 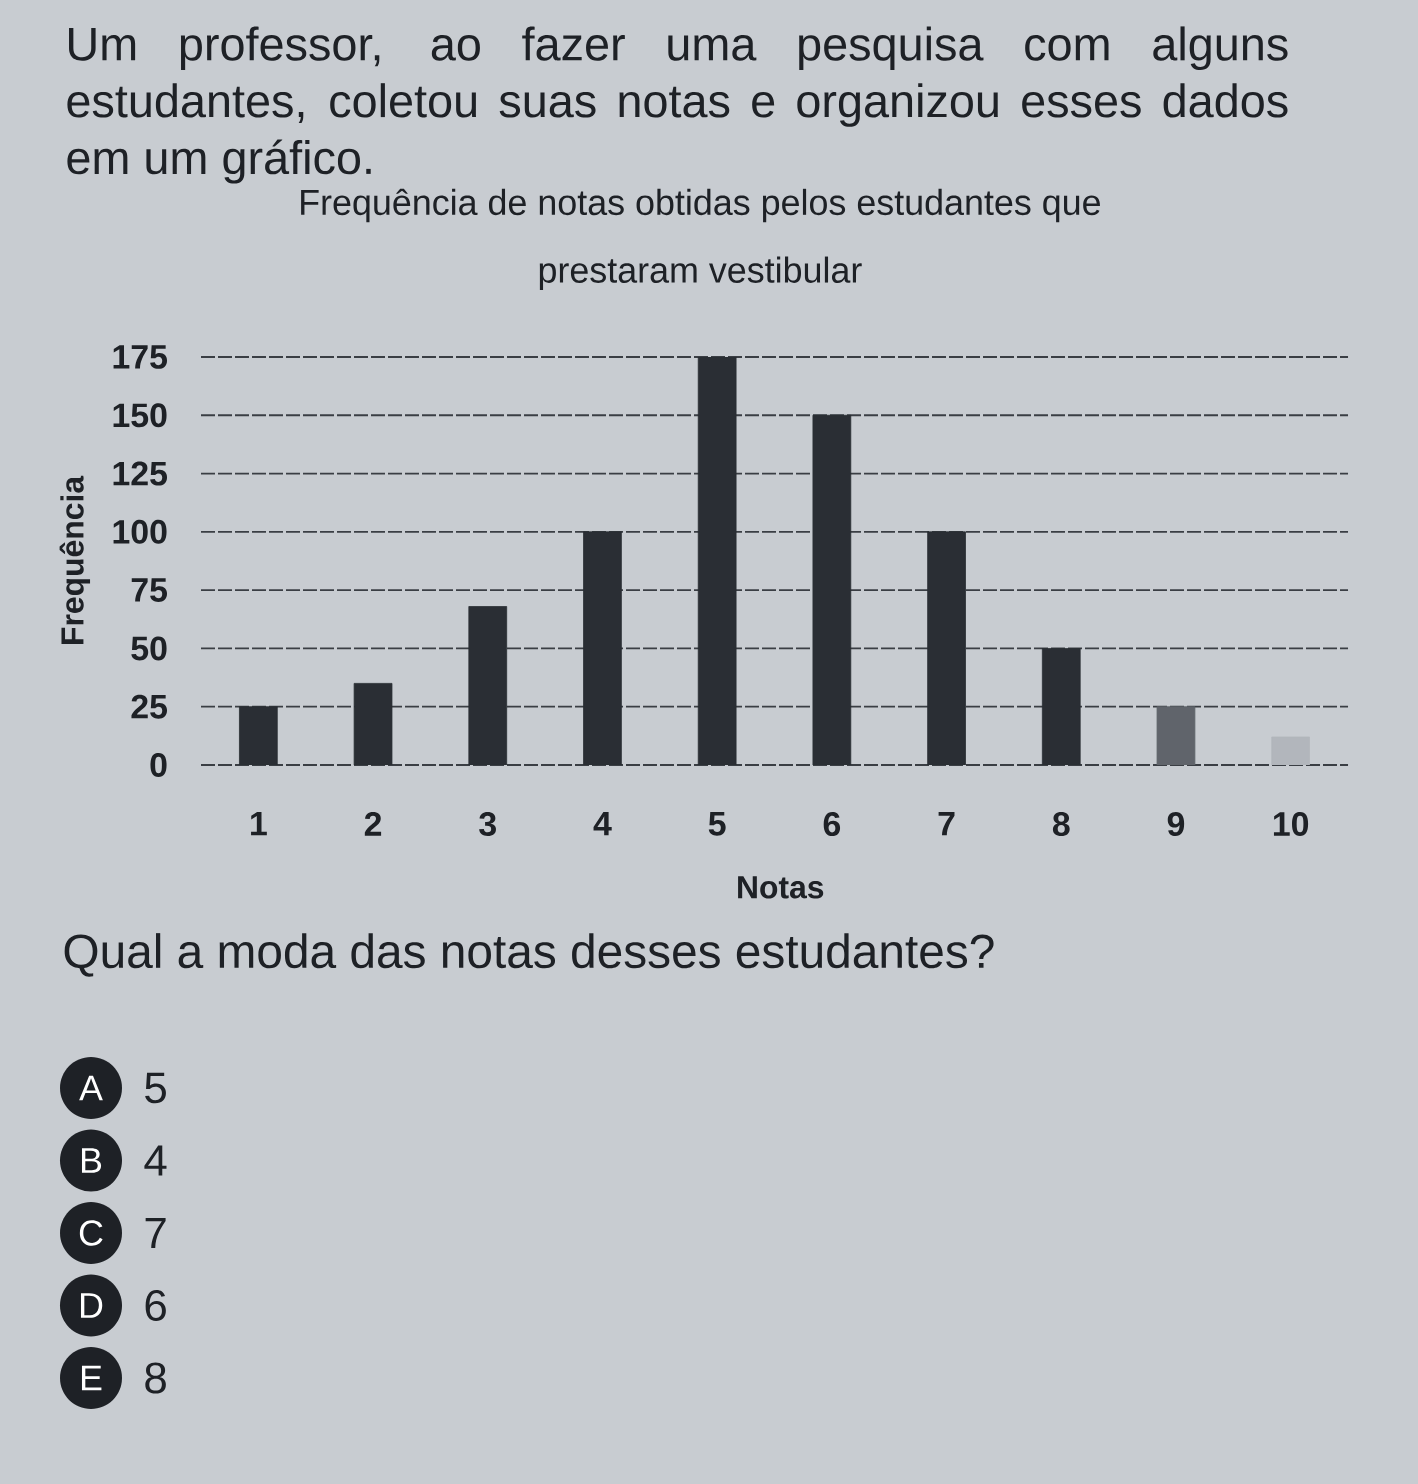 What do you see at coordinates (91, 1233) in the screenshot?
I see `text: C` at bounding box center [91, 1233].